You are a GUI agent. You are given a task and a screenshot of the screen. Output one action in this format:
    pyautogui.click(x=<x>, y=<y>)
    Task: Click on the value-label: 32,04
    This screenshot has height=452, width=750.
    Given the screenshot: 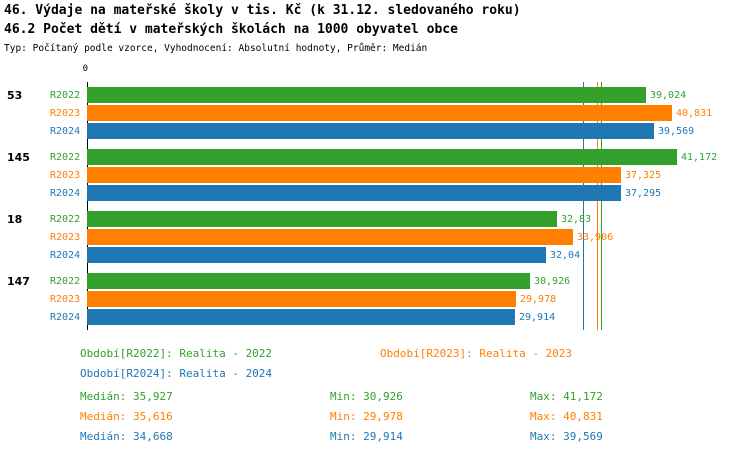 What is the action you would take?
    pyautogui.click(x=565, y=255)
    